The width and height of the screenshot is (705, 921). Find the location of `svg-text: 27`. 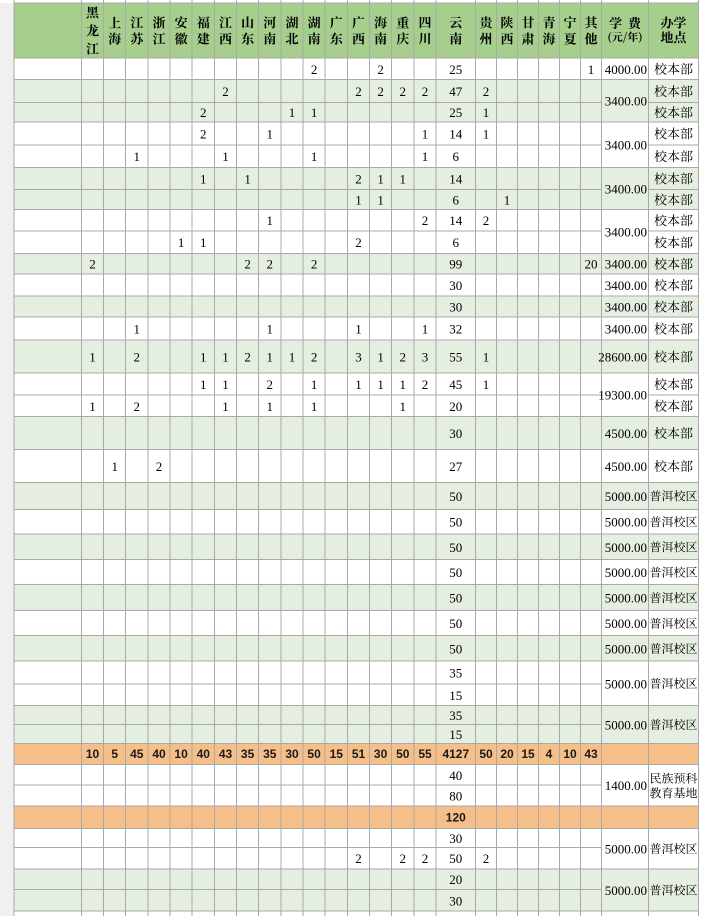

svg-text: 27 is located at coordinates (456, 466).